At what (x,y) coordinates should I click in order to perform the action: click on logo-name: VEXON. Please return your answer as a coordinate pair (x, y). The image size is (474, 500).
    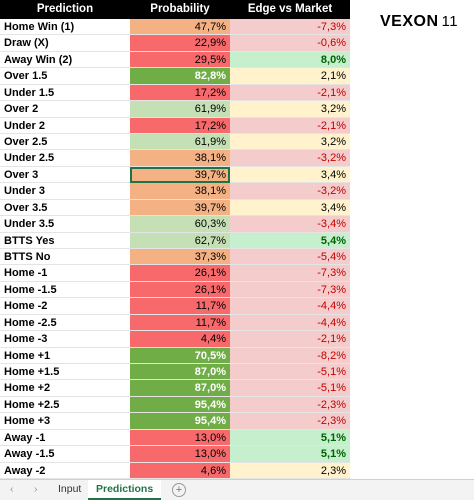
    Looking at the image, I should click on (409, 21).